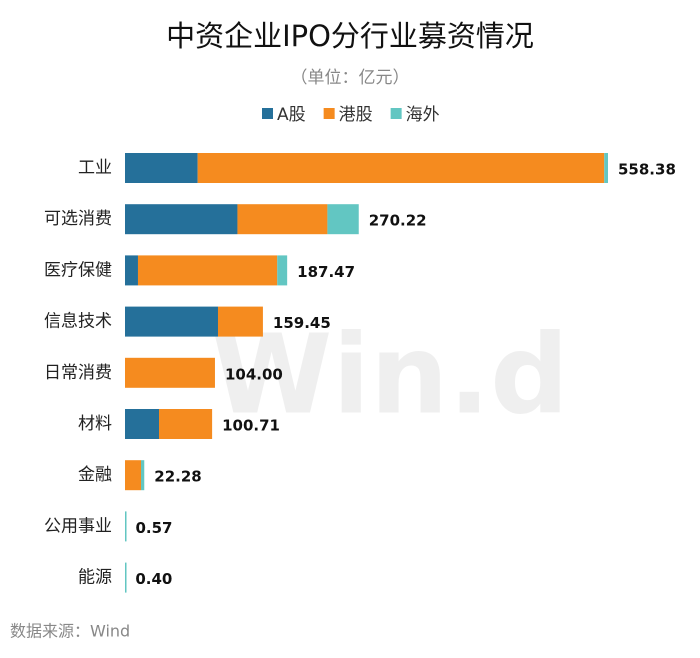 Image resolution: width=700 pixels, height=658 pixels. I want to click on y-tick-label: 能源, so click(95, 578).